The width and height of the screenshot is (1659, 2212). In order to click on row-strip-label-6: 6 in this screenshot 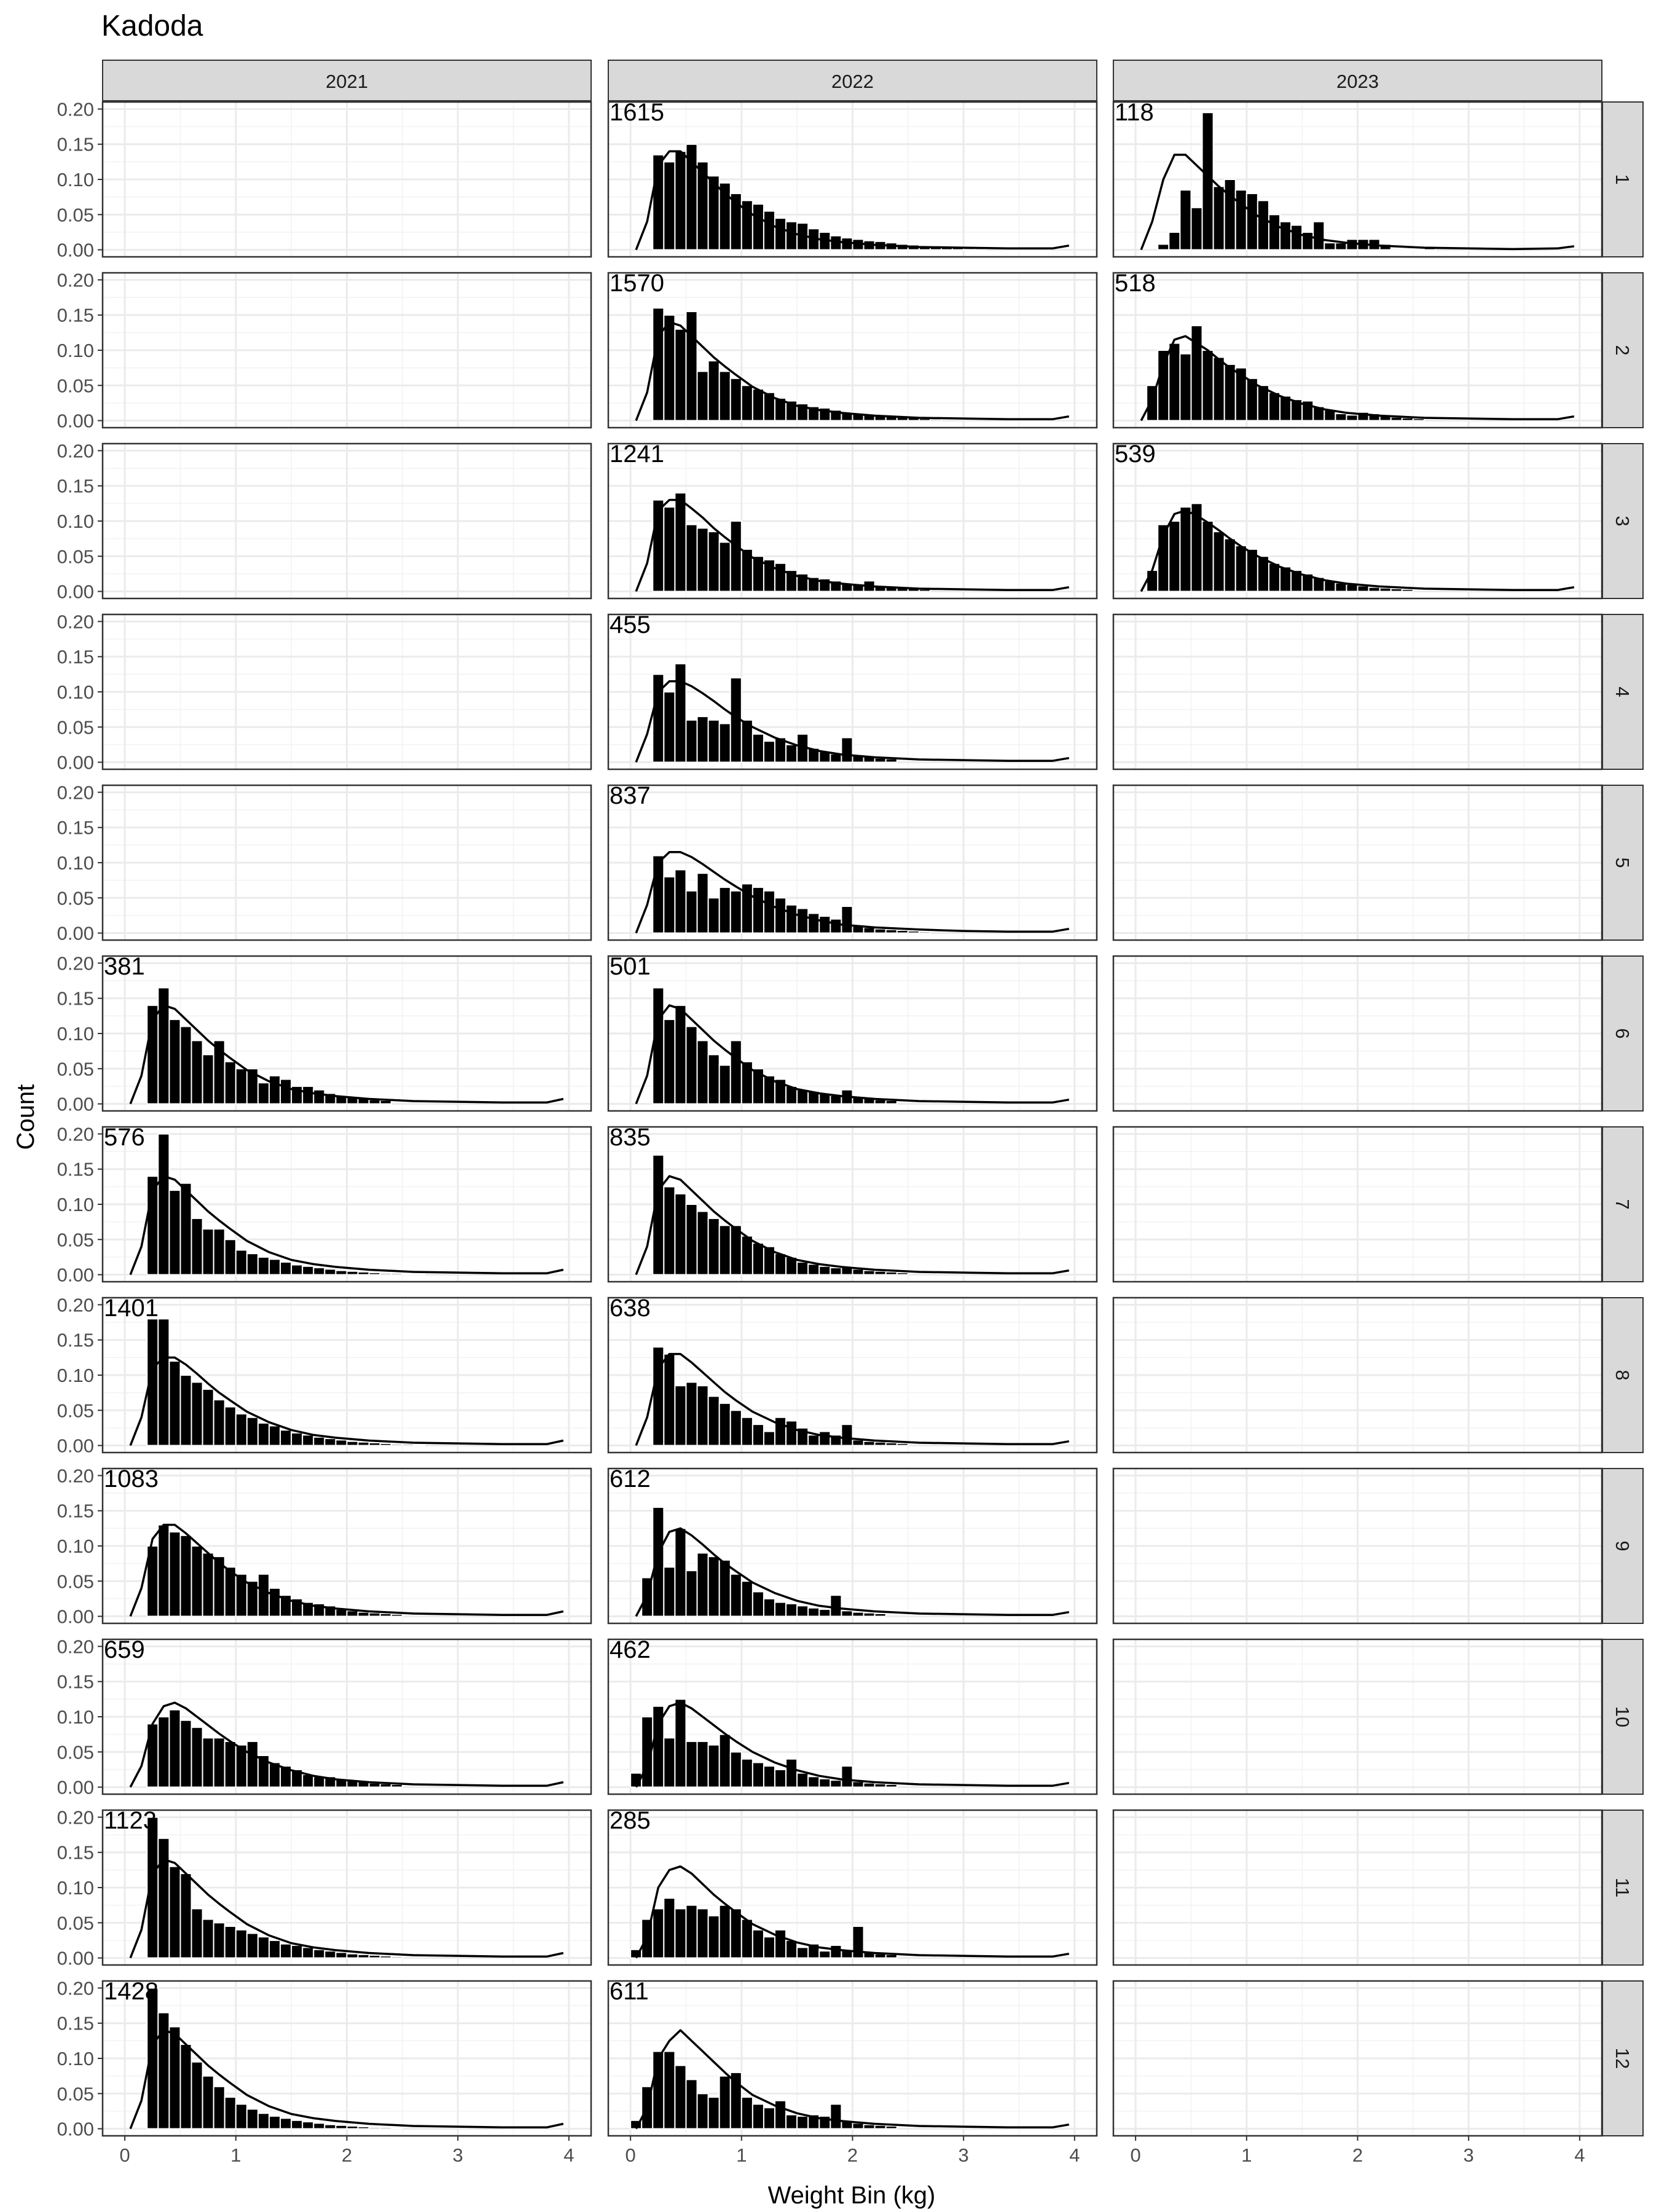, I will do `click(1622, 1033)`.